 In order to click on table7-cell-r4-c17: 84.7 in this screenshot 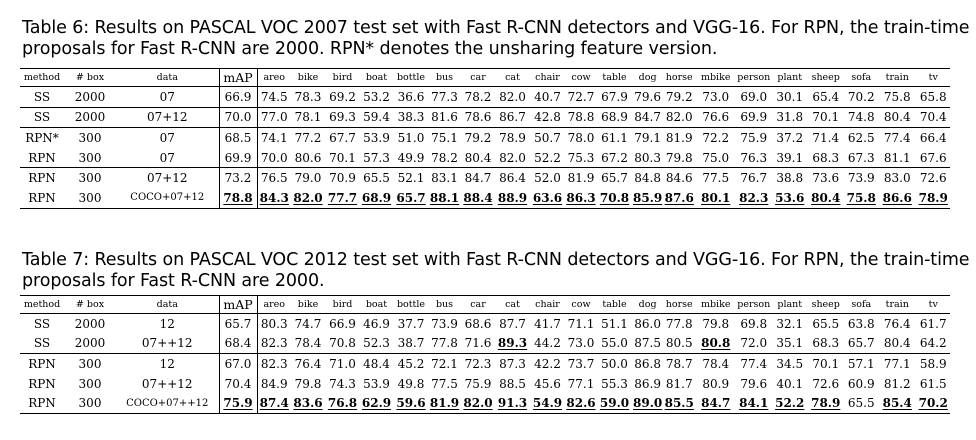, I will do `click(716, 403)`.